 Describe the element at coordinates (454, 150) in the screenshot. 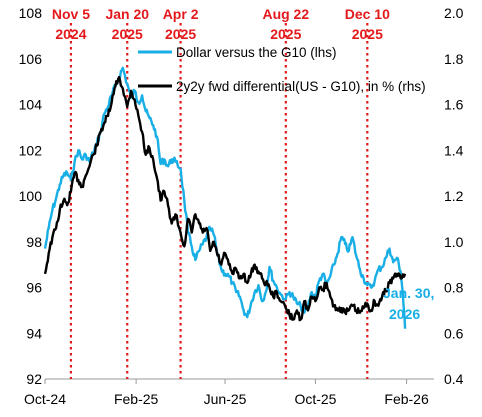

I see `y-right-tick-label: 1.4` at that location.